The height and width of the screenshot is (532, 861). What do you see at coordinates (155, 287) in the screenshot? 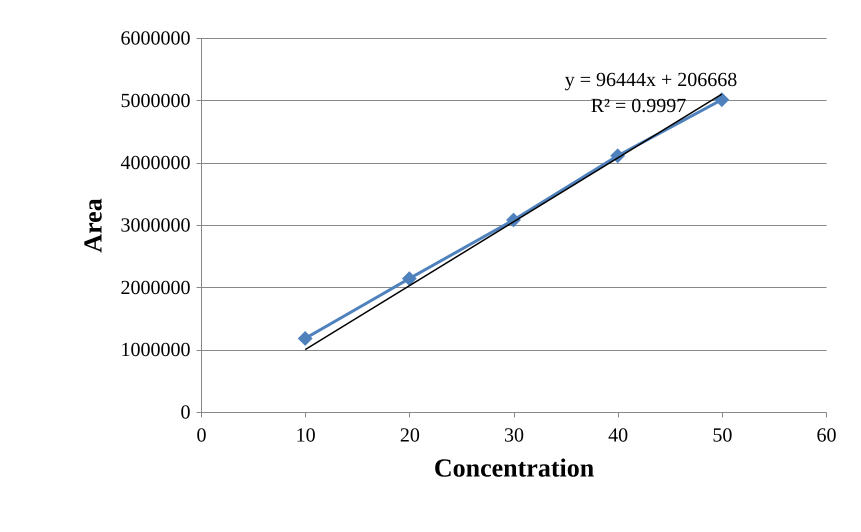
I see `y-tick-label: 2000000` at bounding box center [155, 287].